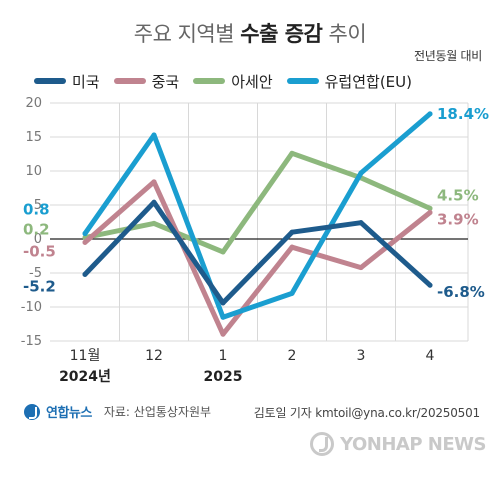 The height and width of the screenshot is (479, 500). What do you see at coordinates (458, 219) in the screenshot?
I see `end-label-china: 3.9%` at bounding box center [458, 219].